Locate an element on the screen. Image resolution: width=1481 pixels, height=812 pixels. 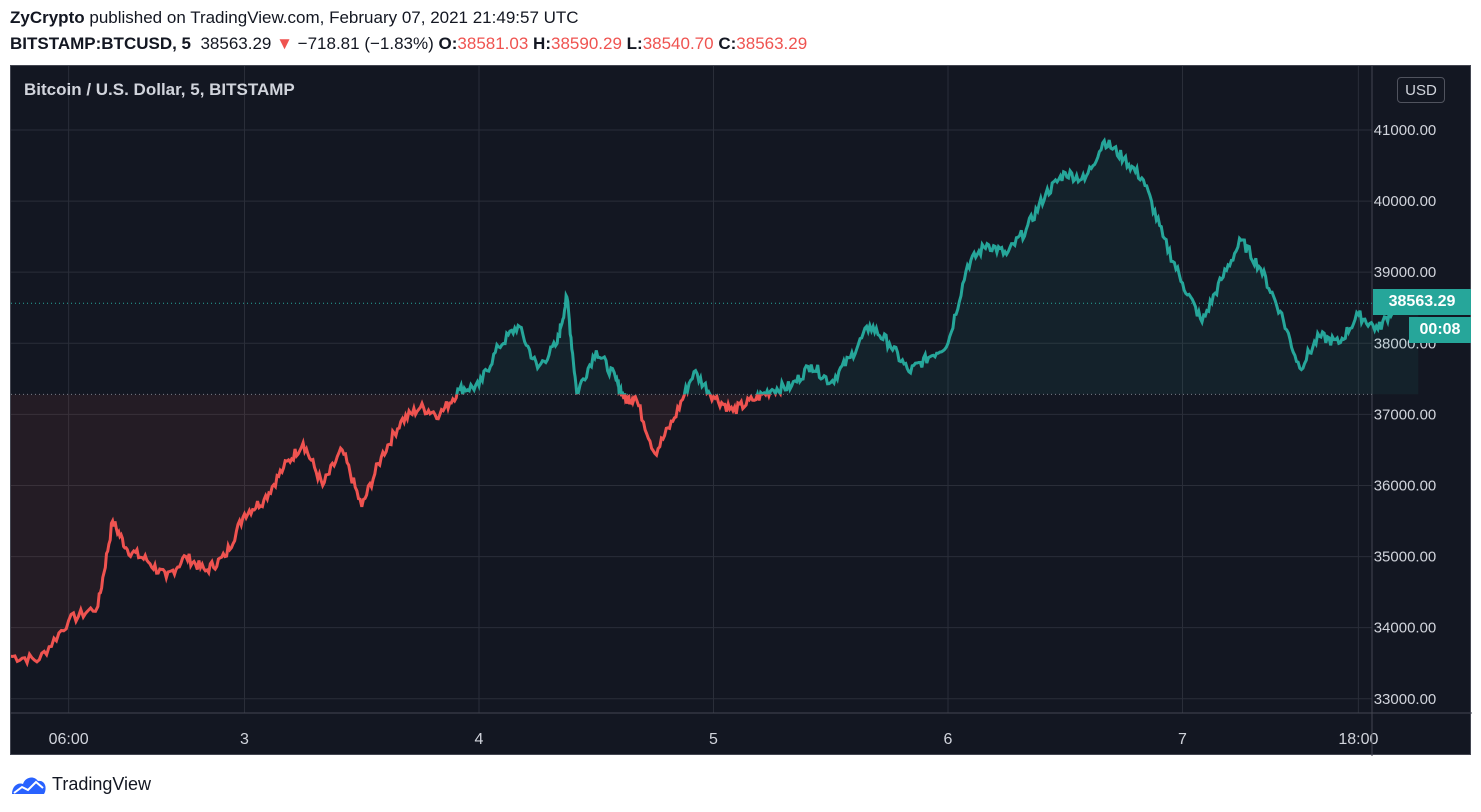
y-tick-label: 39000.00 is located at coordinates (1405, 272).